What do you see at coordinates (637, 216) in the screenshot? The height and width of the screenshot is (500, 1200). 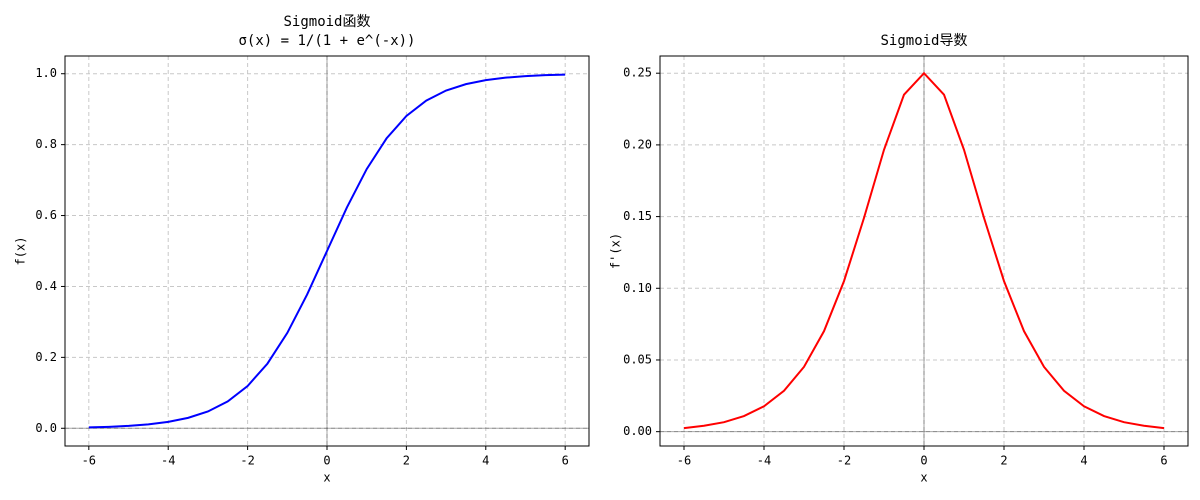 I see `y-tick-label: 0.15` at bounding box center [637, 216].